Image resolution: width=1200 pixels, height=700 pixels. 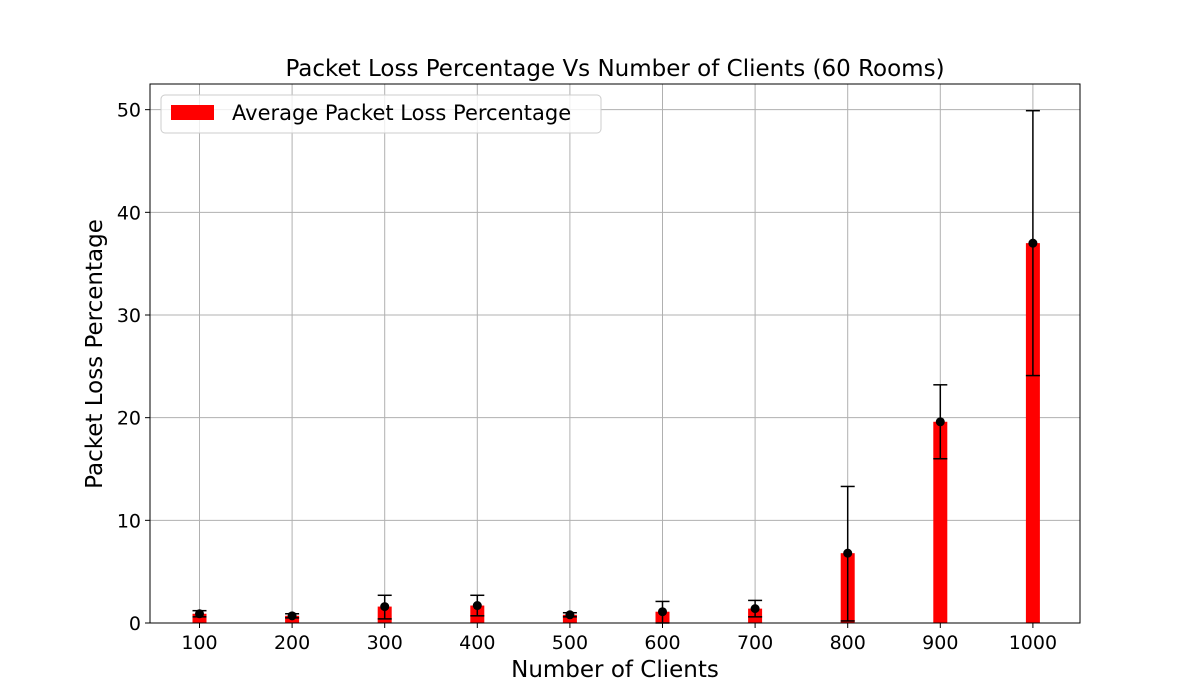 I want to click on x-tick-label: 500, so click(x=570, y=643).